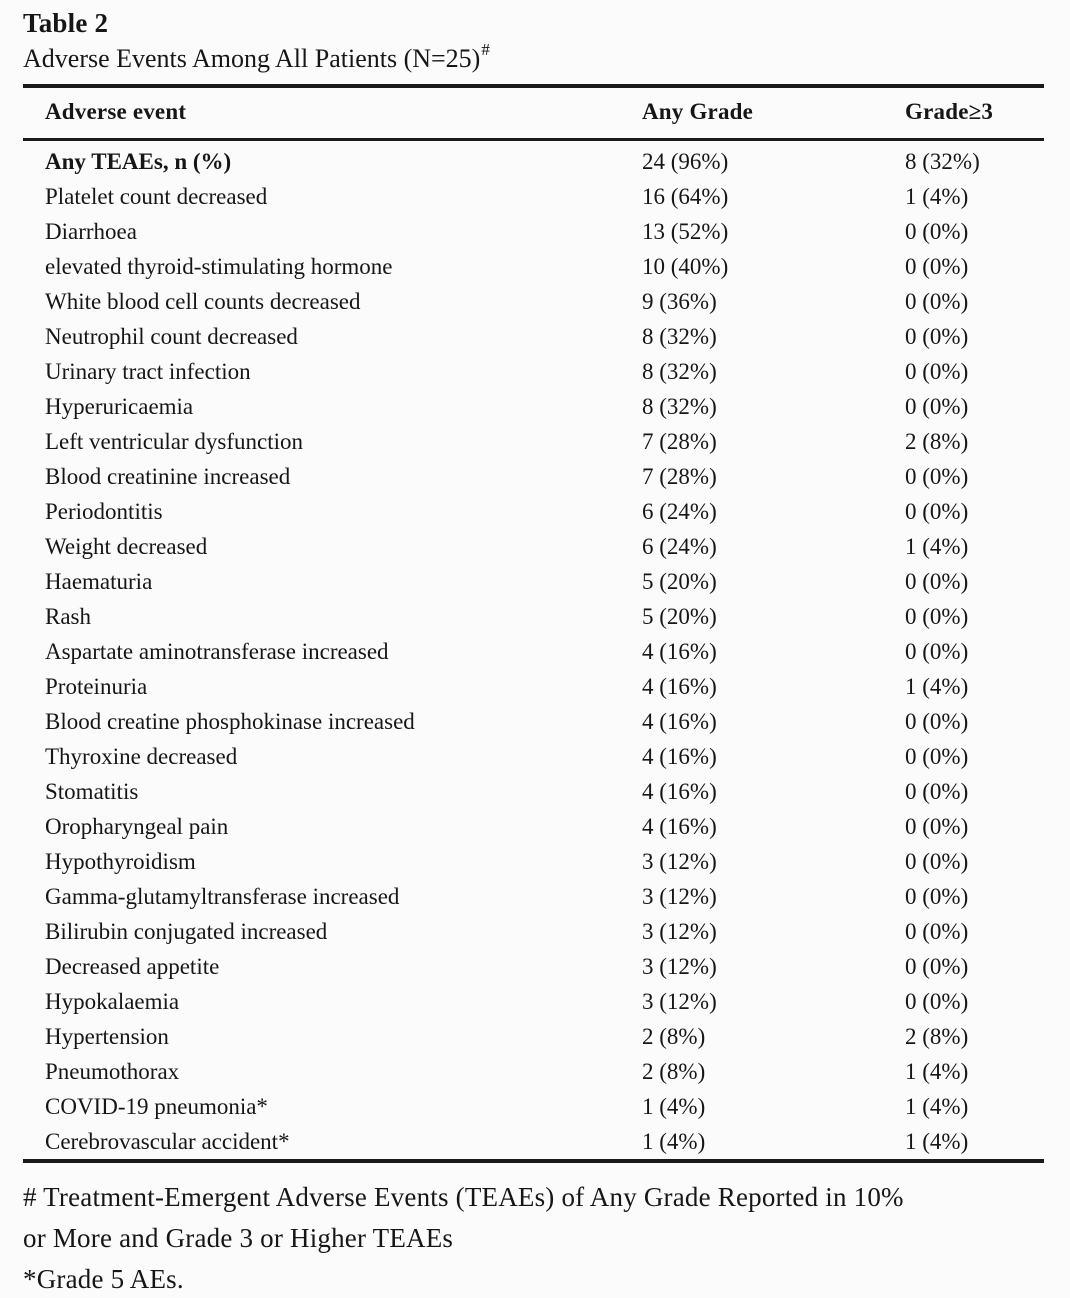 The image size is (1070, 1298). What do you see at coordinates (332, 113) in the screenshot?
I see `column-header-adverse-event: Adverse event` at bounding box center [332, 113].